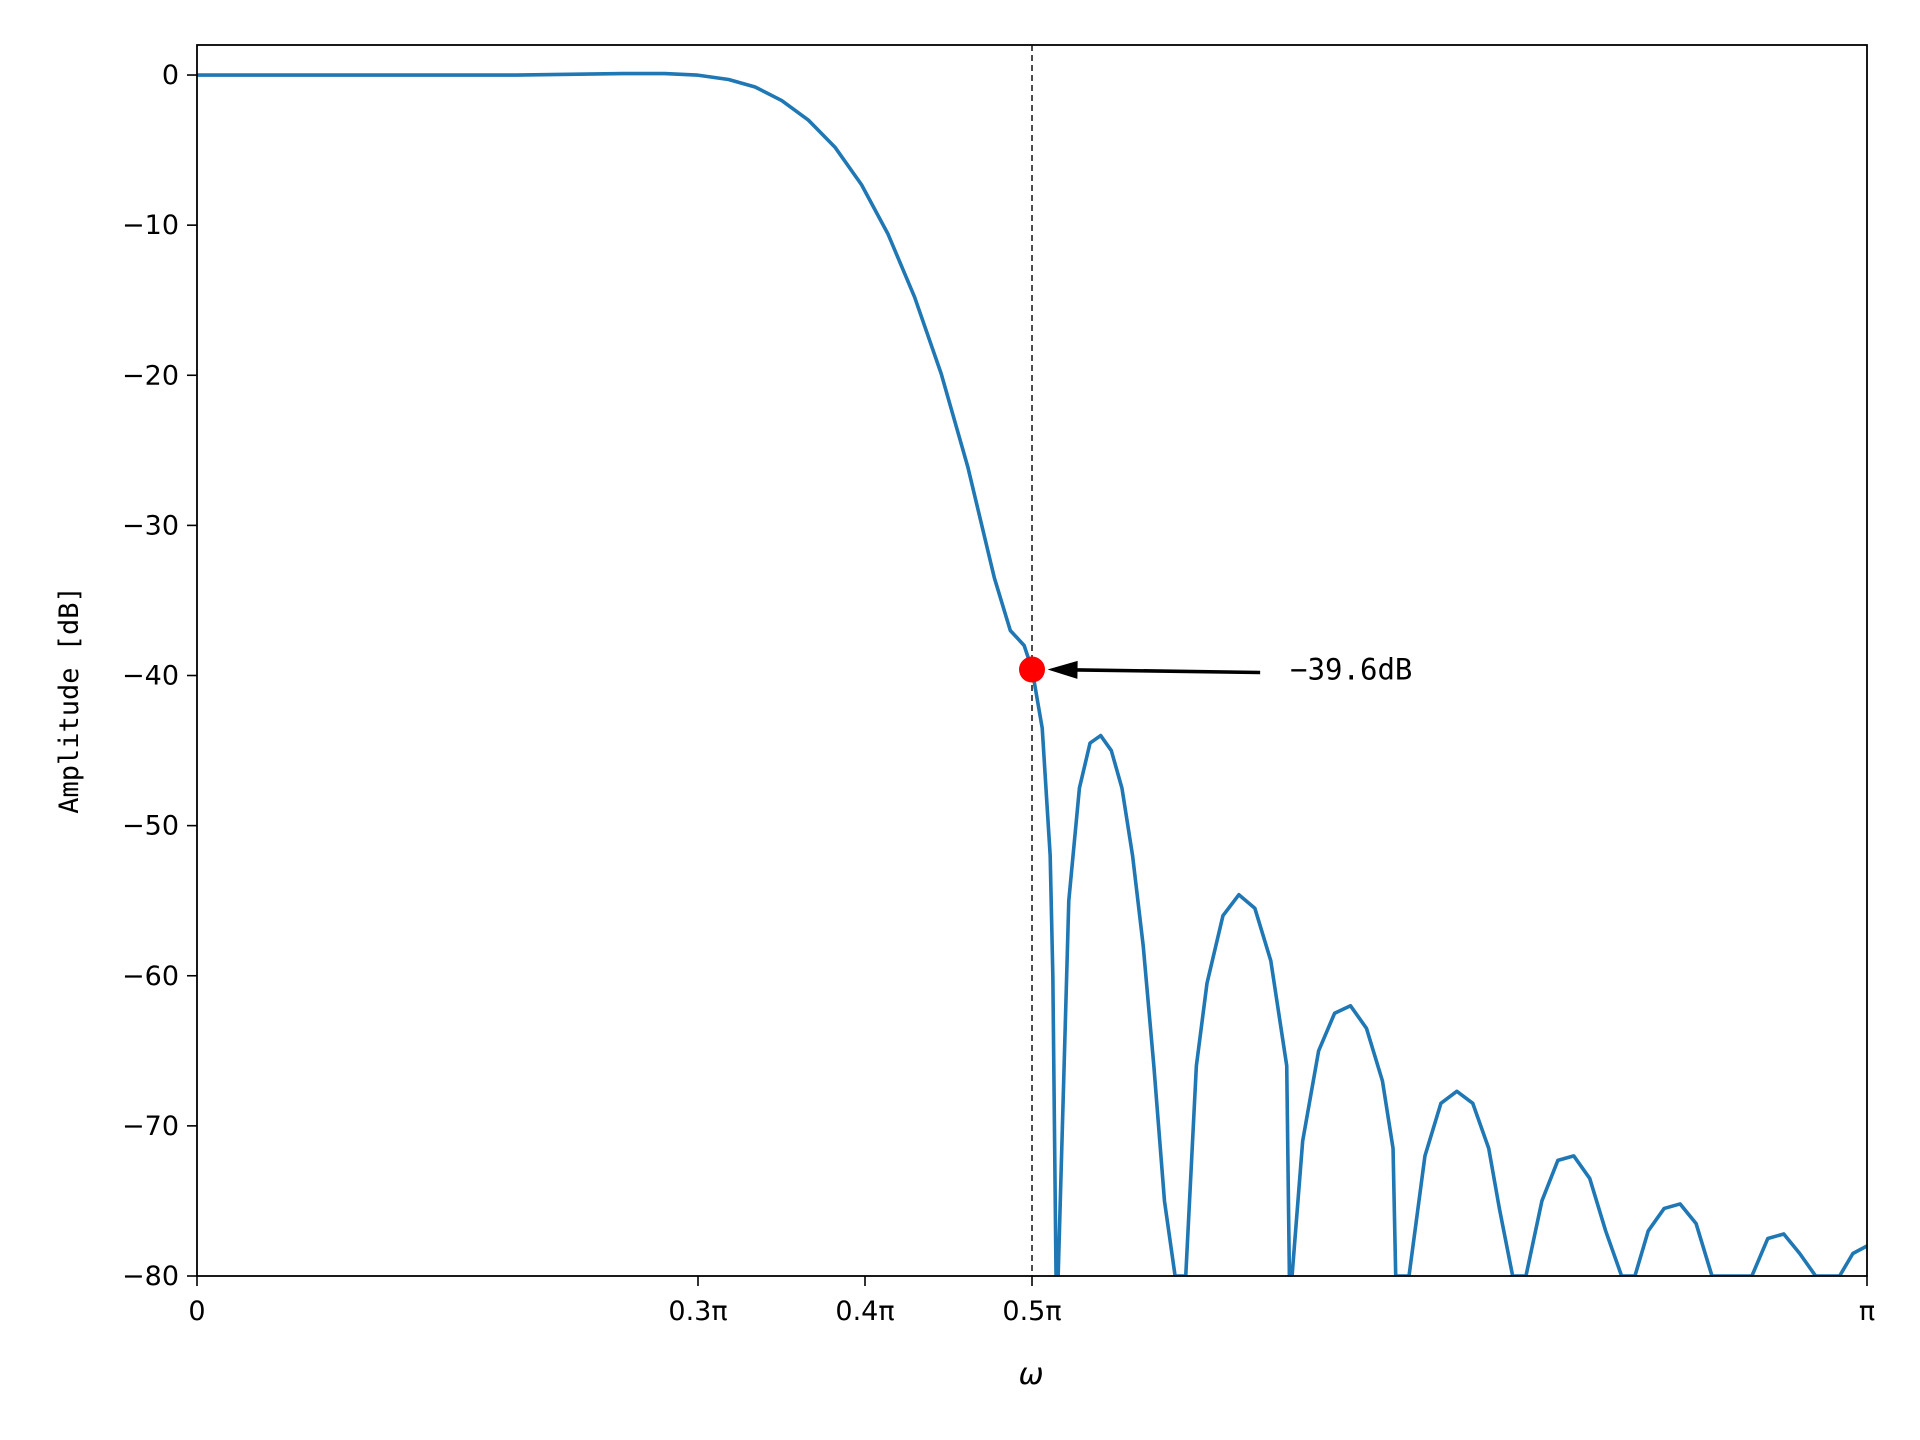 Image resolution: width=1920 pixels, height=1440 pixels. Describe the element at coordinates (150, 1126) in the screenshot. I see `y-tick-label-7: −70` at that location.